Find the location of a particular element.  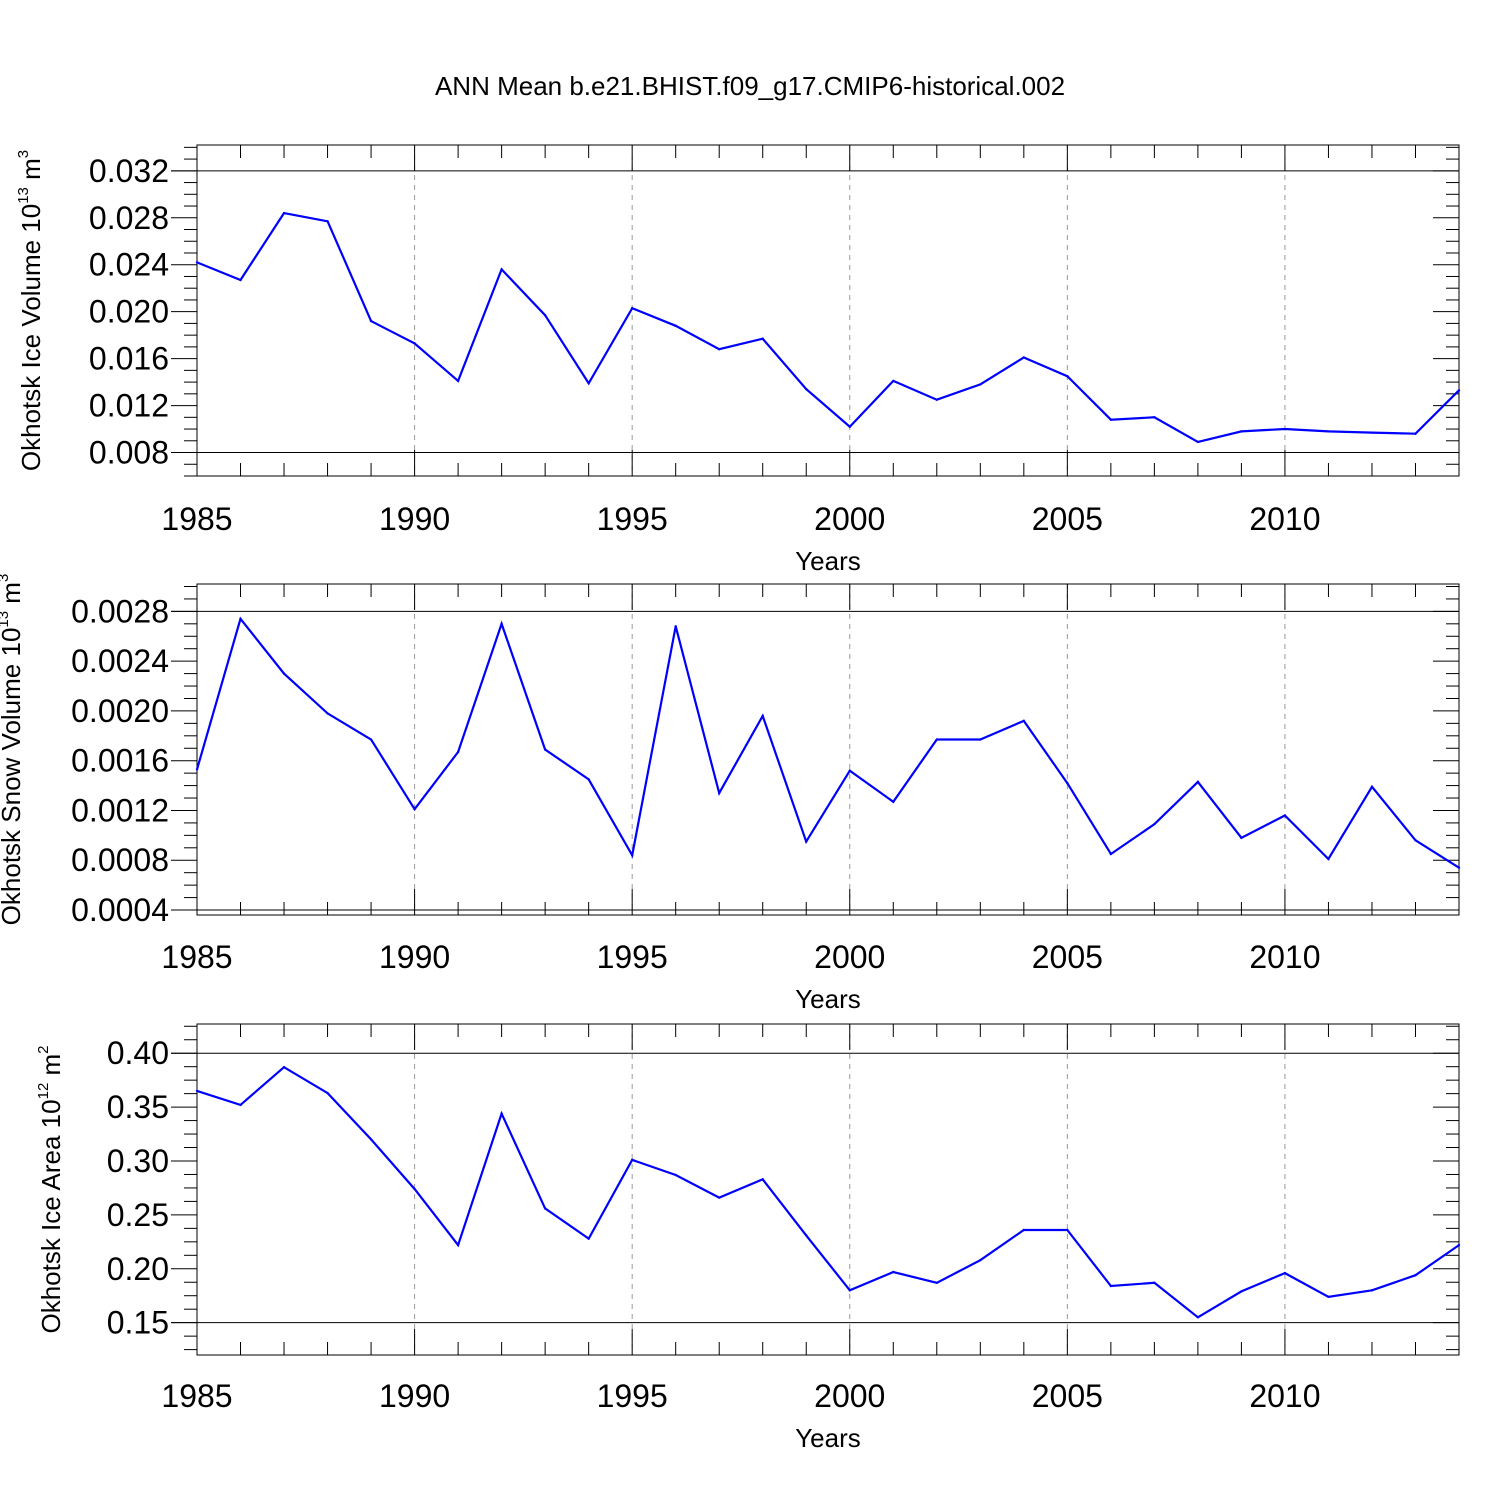

y-tick-label: 0.0016 is located at coordinates (120, 761).